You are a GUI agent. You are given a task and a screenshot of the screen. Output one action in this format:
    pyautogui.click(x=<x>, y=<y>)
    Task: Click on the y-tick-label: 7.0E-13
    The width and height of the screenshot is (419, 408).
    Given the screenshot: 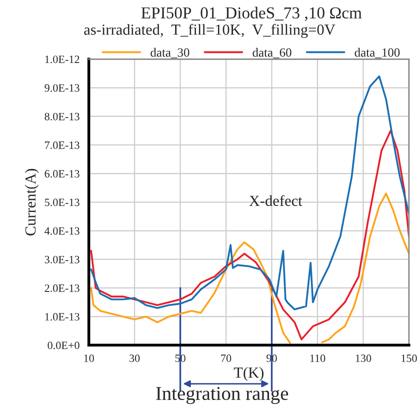 What is the action you would take?
    pyautogui.click(x=62, y=145)
    